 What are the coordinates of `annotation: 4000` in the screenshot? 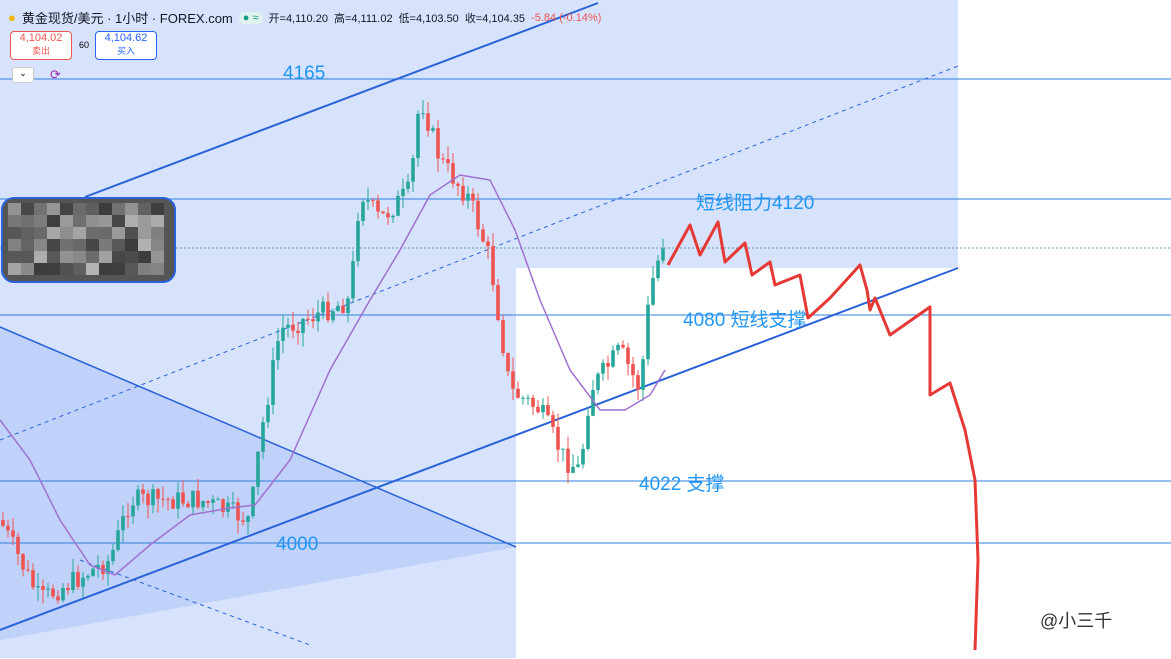 It's located at (297, 544).